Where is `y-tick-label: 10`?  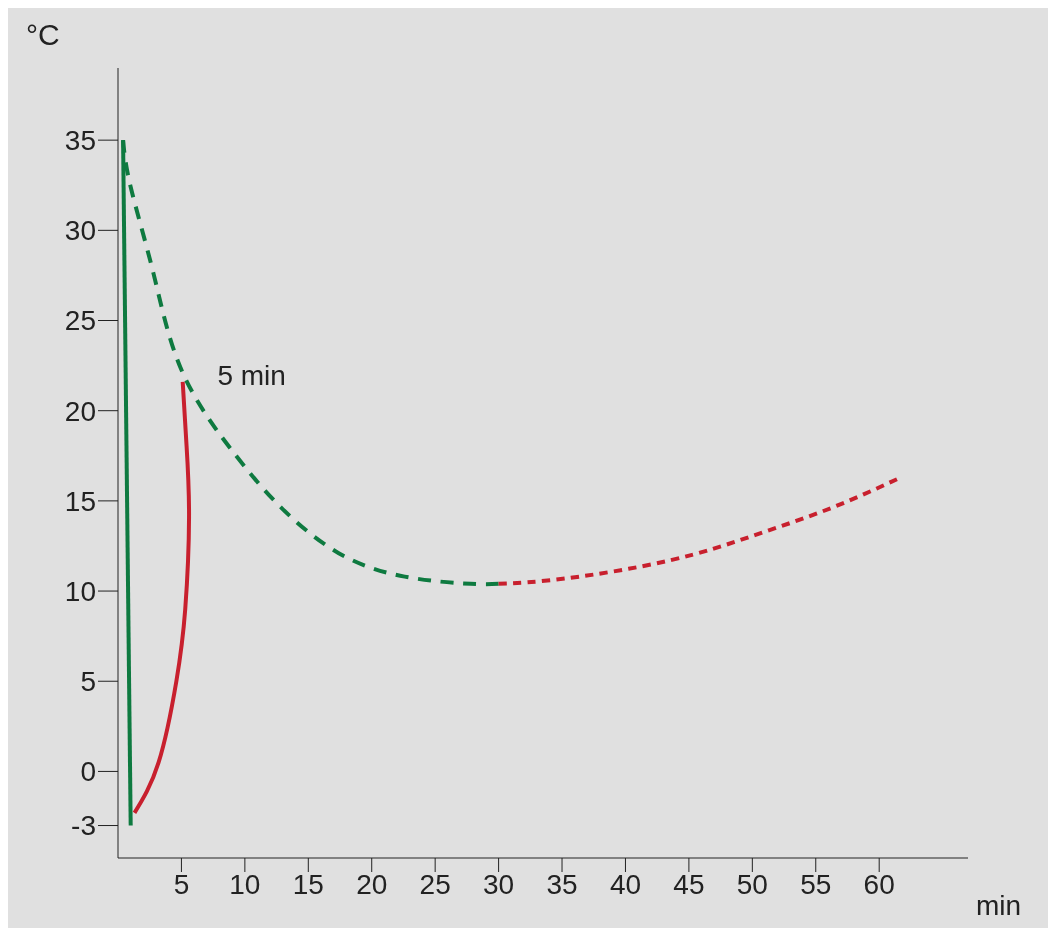
y-tick-label: 10 is located at coordinates (80, 591).